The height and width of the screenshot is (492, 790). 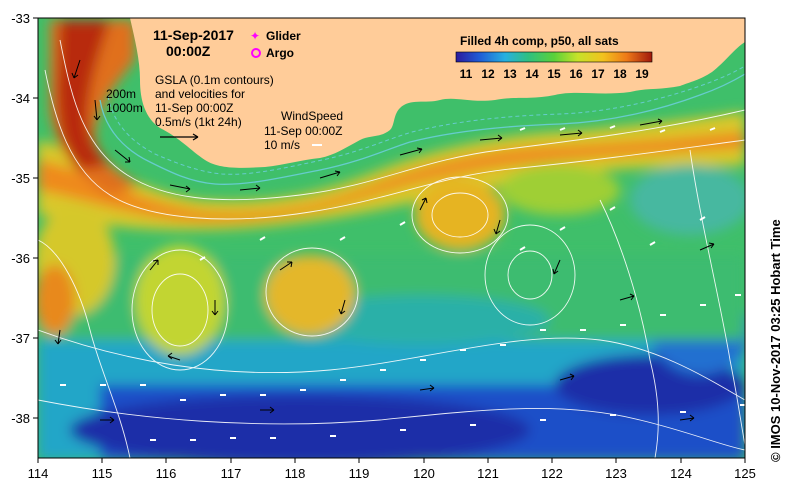 I want to click on lon-tick: 123, so click(x=616, y=473).